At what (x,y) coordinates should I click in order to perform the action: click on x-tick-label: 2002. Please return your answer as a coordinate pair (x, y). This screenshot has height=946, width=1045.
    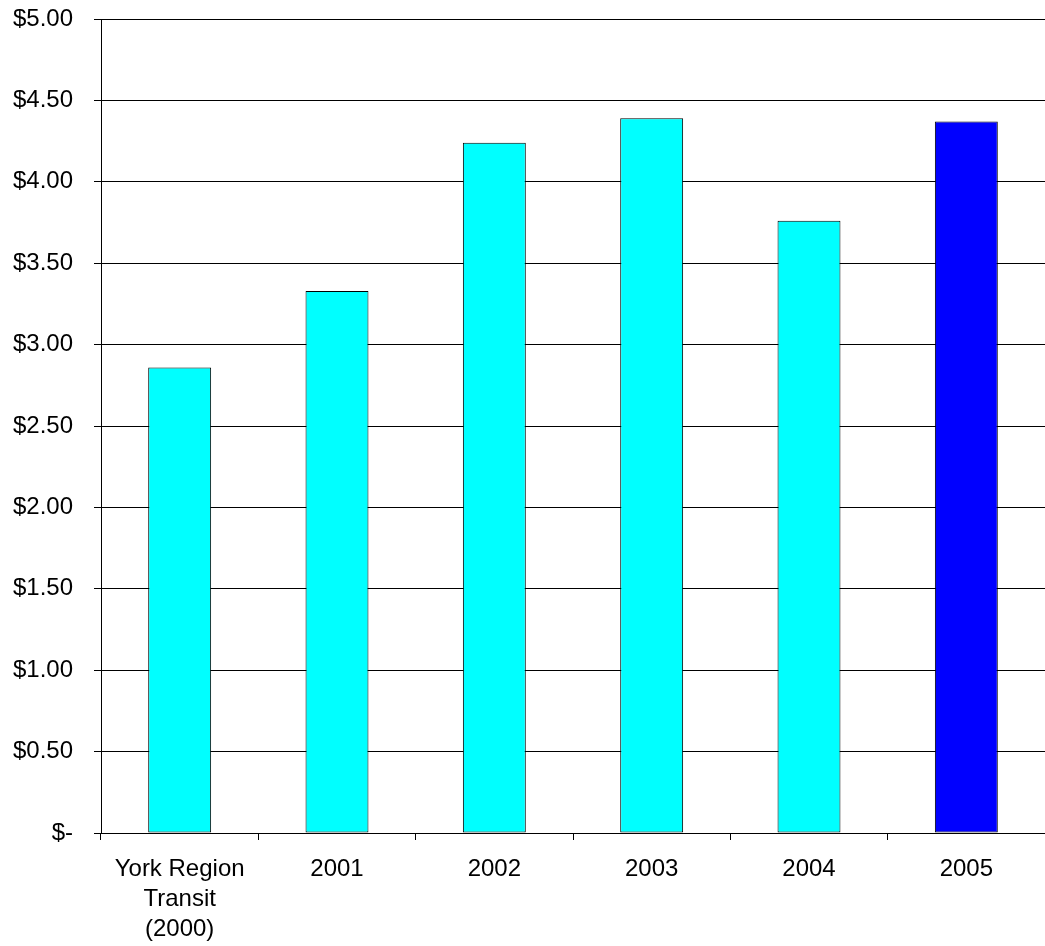
    Looking at the image, I should click on (494, 867).